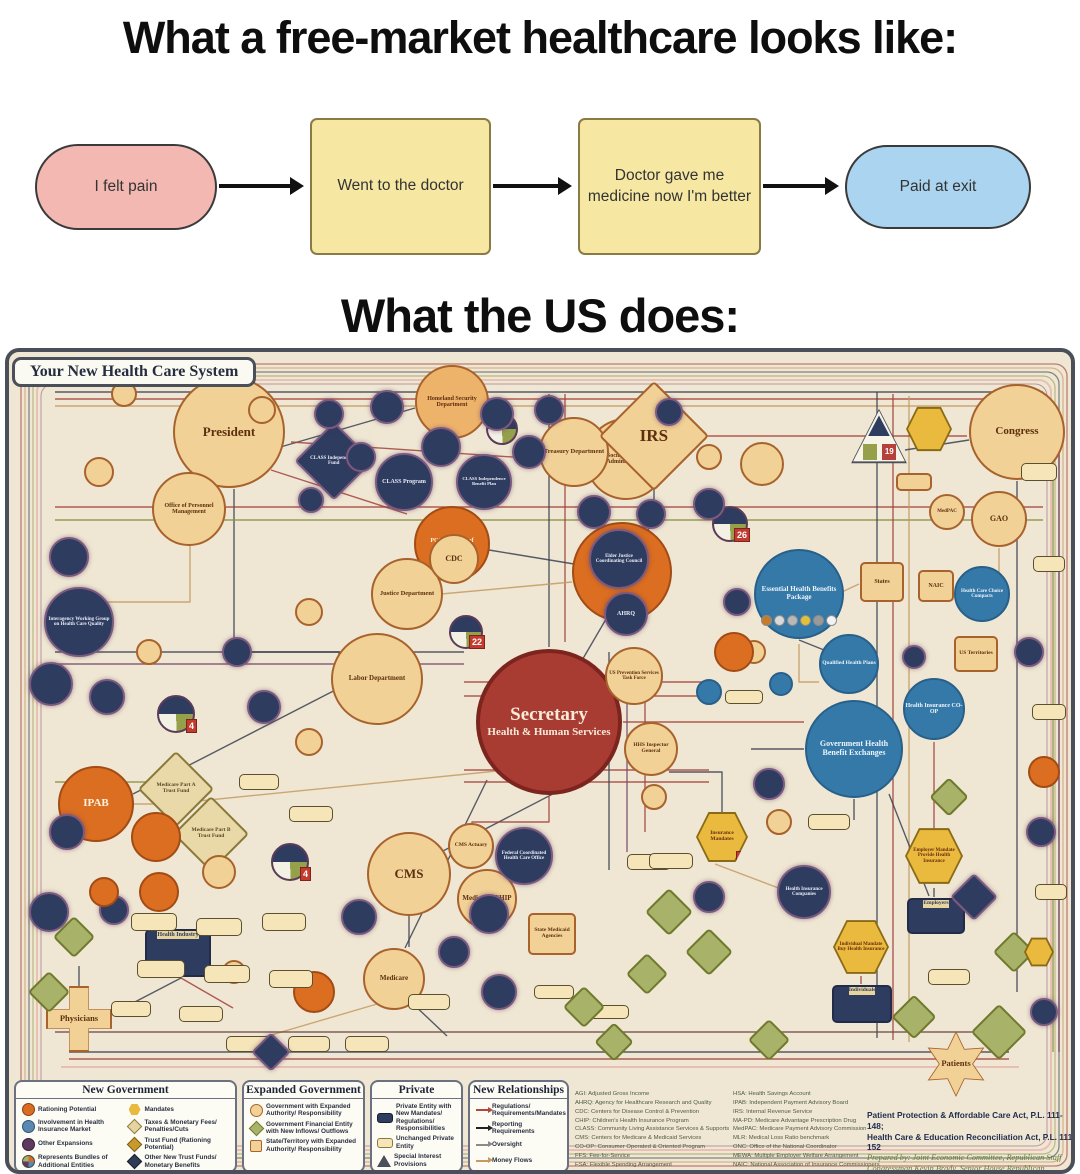 This screenshot has height=1174, width=1080. I want to click on individuals-node: Individuals, so click(862, 1004).